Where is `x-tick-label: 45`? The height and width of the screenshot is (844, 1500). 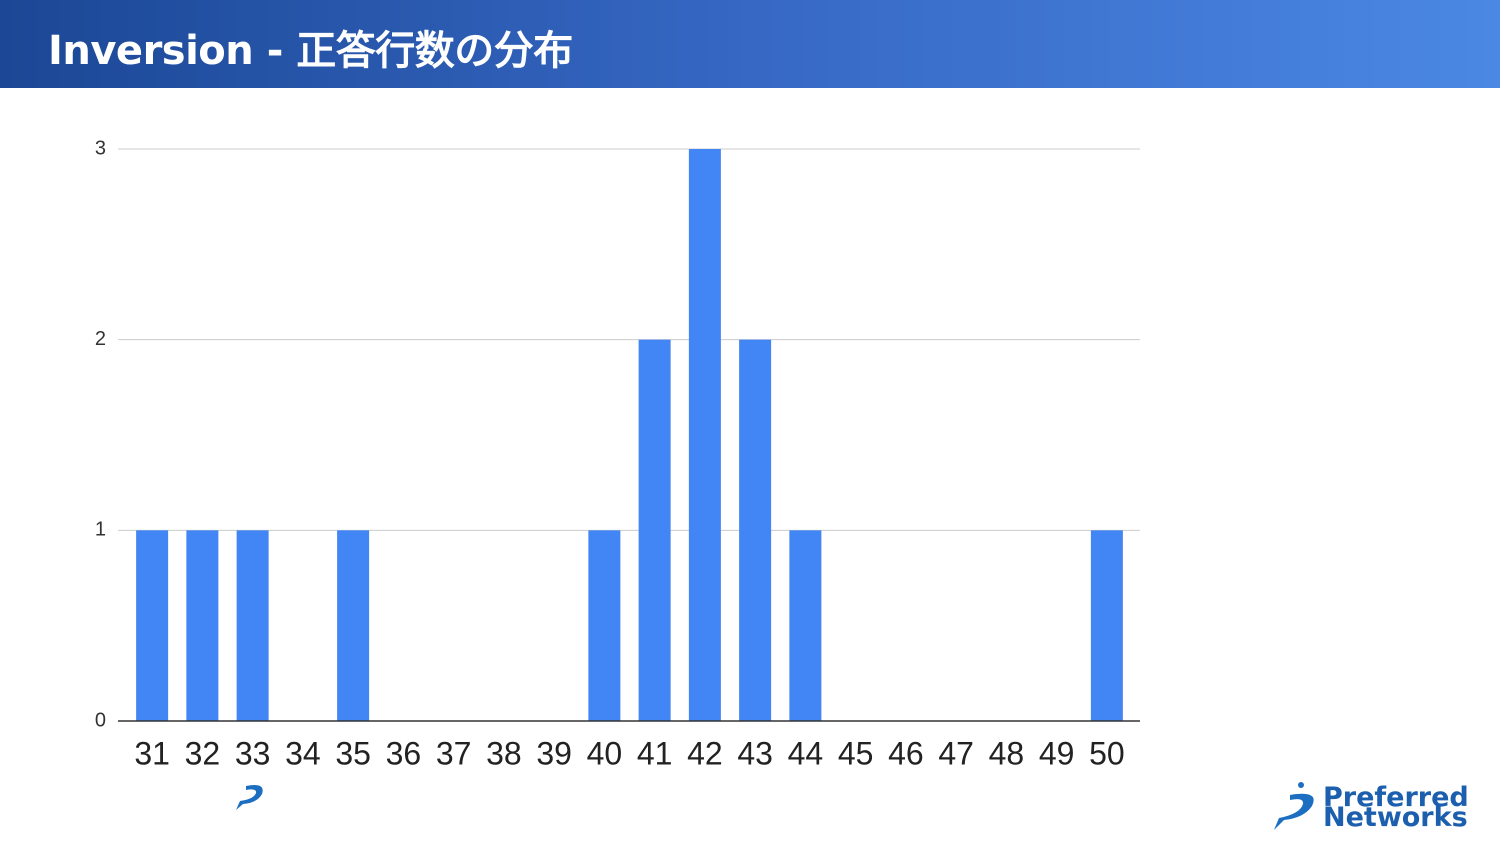 x-tick-label: 45 is located at coordinates (856, 753).